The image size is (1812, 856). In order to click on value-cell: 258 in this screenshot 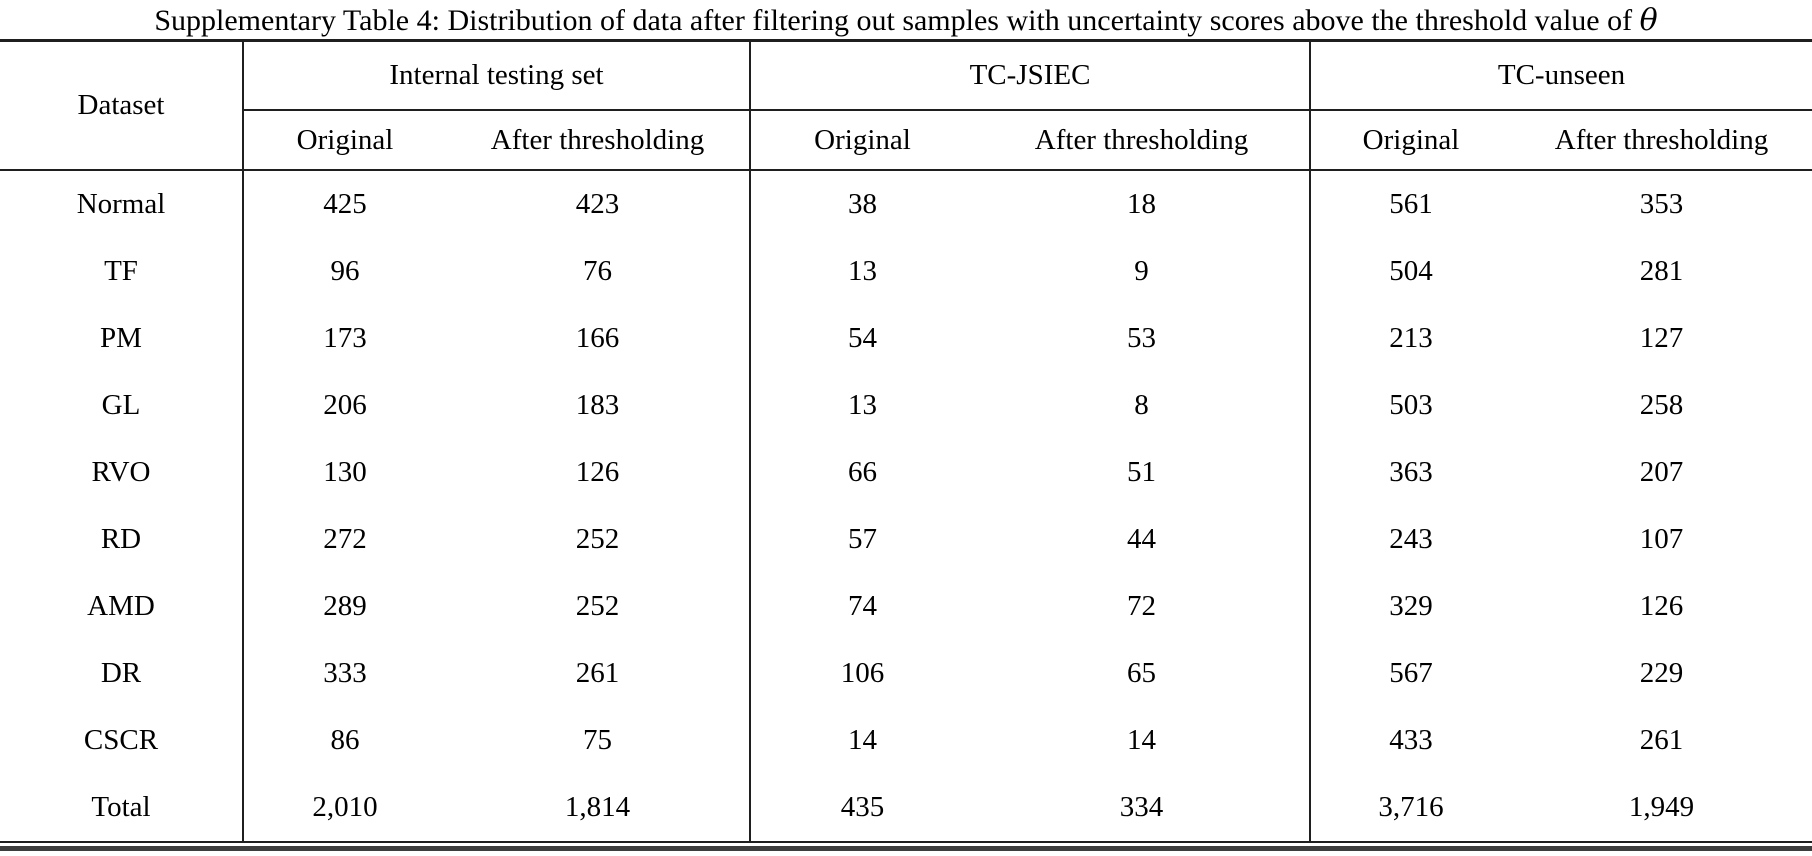, I will do `click(1661, 405)`.